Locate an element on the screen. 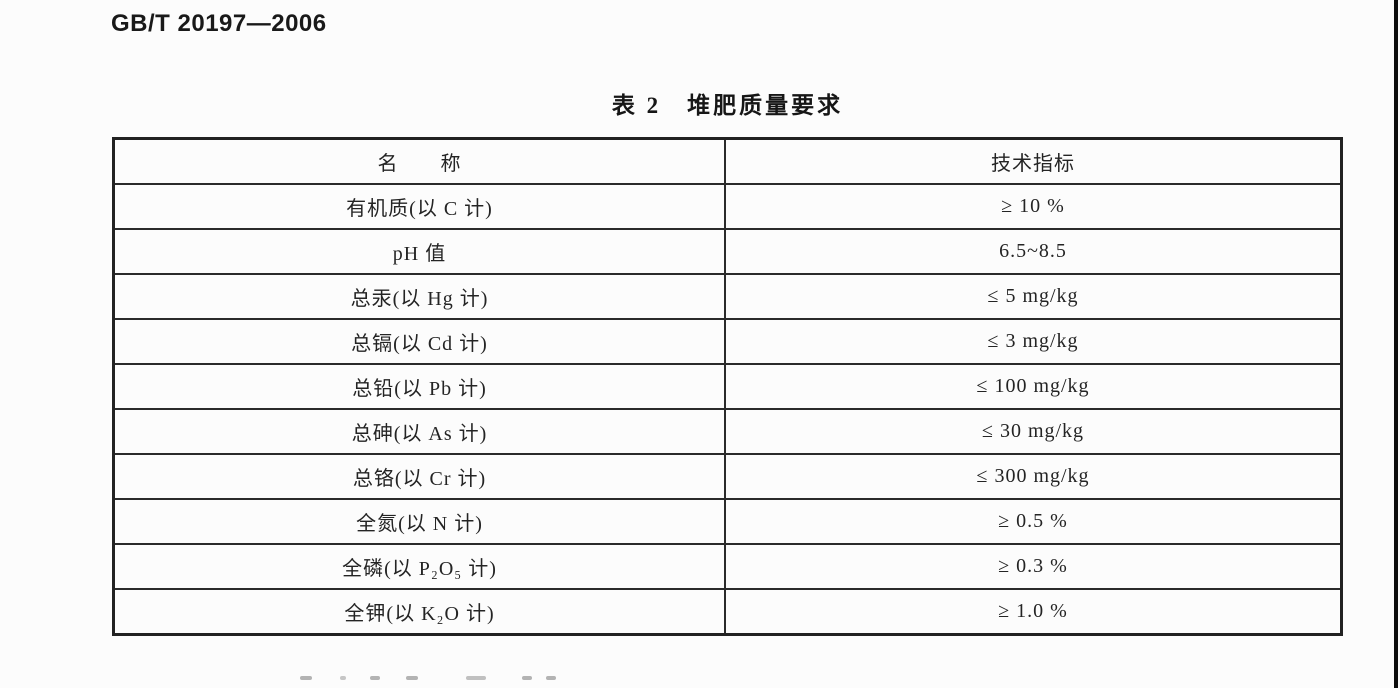 Image resolution: width=1400 pixels, height=688 pixels. table-header-row: 名 称 技术指标 is located at coordinates (727, 161).